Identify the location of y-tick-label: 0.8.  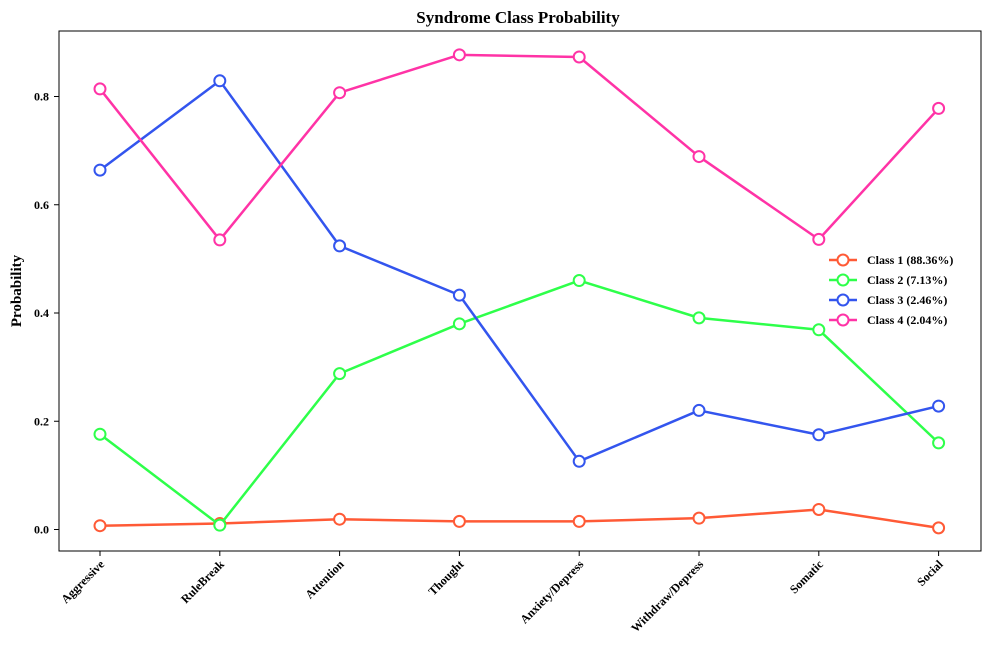
(41, 97).